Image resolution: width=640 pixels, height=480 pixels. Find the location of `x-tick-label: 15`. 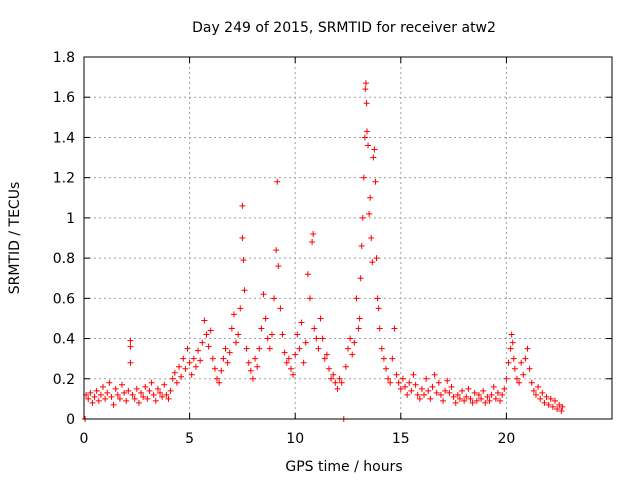

x-tick-label: 15 is located at coordinates (401, 439).